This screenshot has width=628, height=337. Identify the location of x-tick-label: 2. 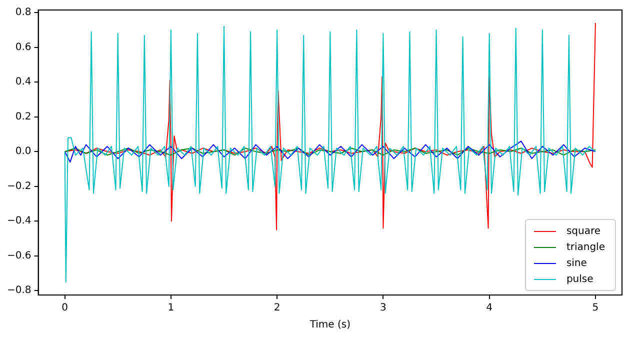
(277, 308).